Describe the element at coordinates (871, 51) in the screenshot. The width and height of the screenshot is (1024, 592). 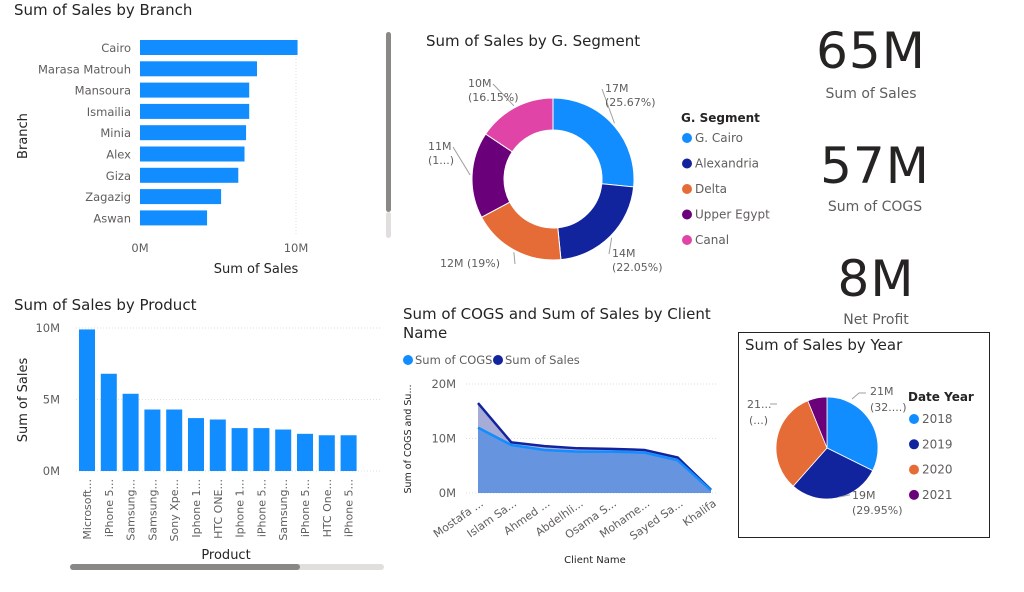
I see `kpi-sales-value: 65M` at that location.